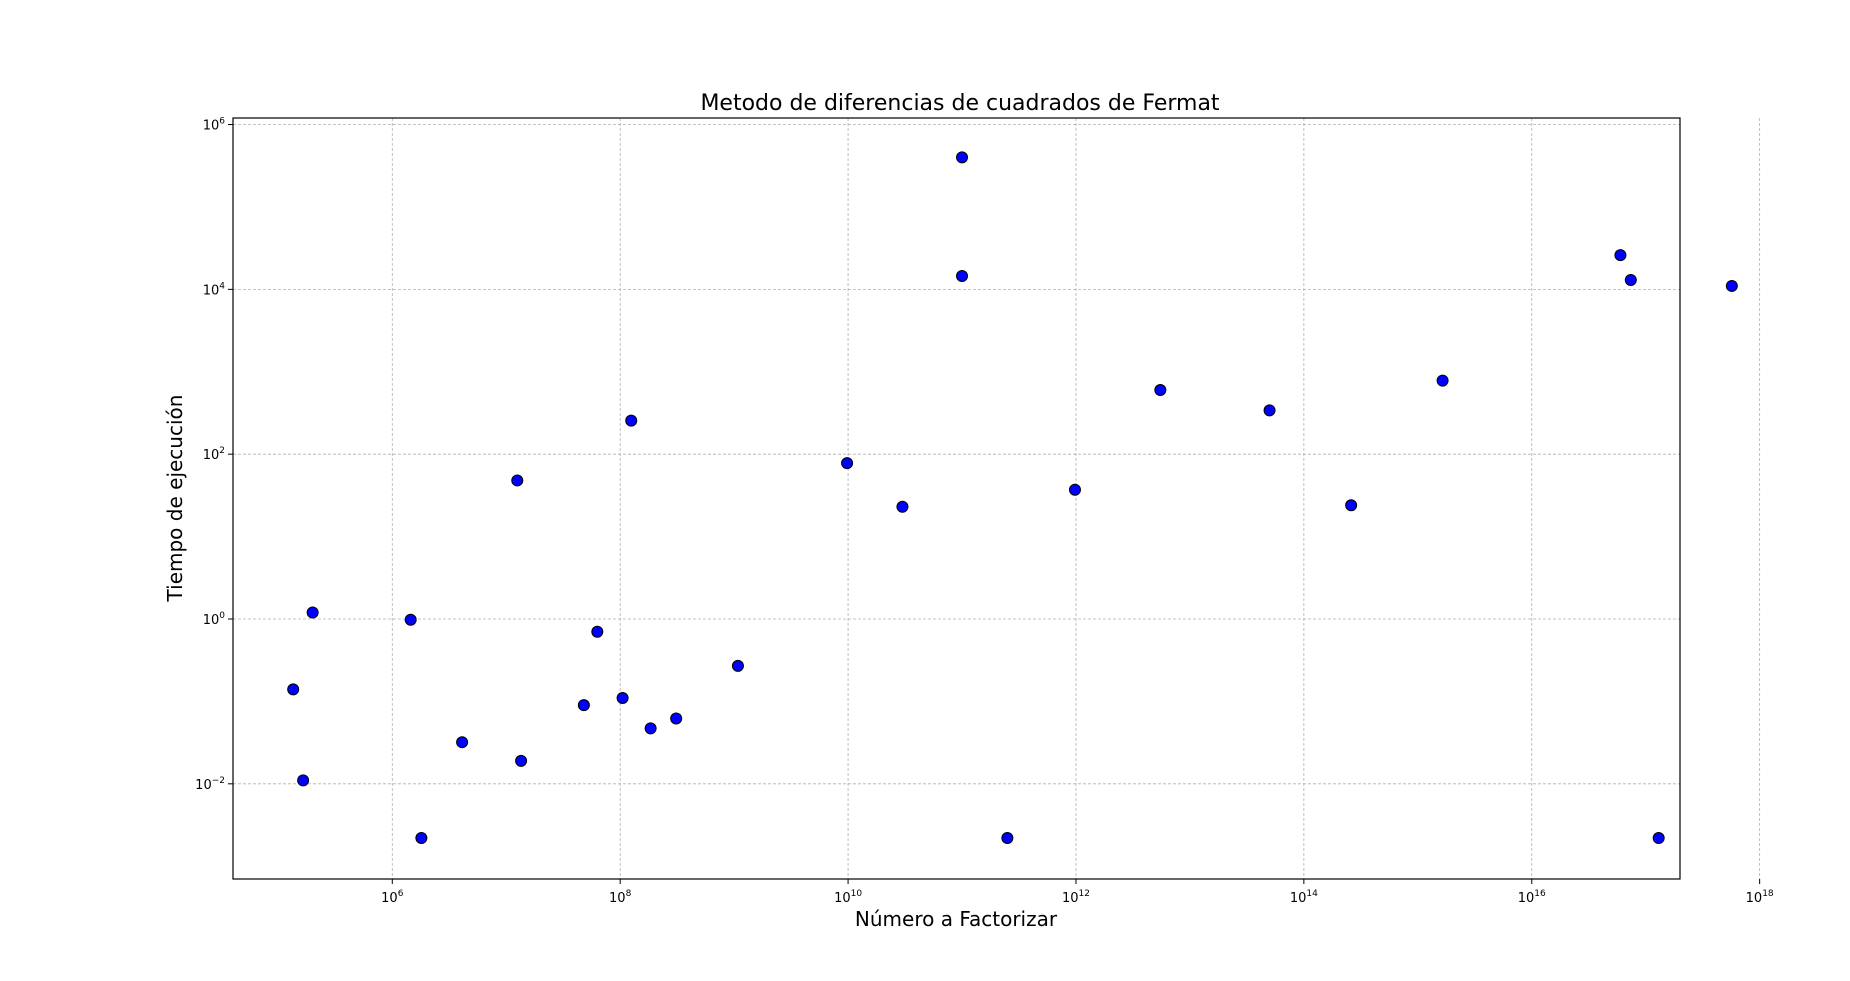 The image size is (1850, 981). What do you see at coordinates (214, 289) in the screenshot?
I see `y-tick-label: 10⁴` at bounding box center [214, 289].